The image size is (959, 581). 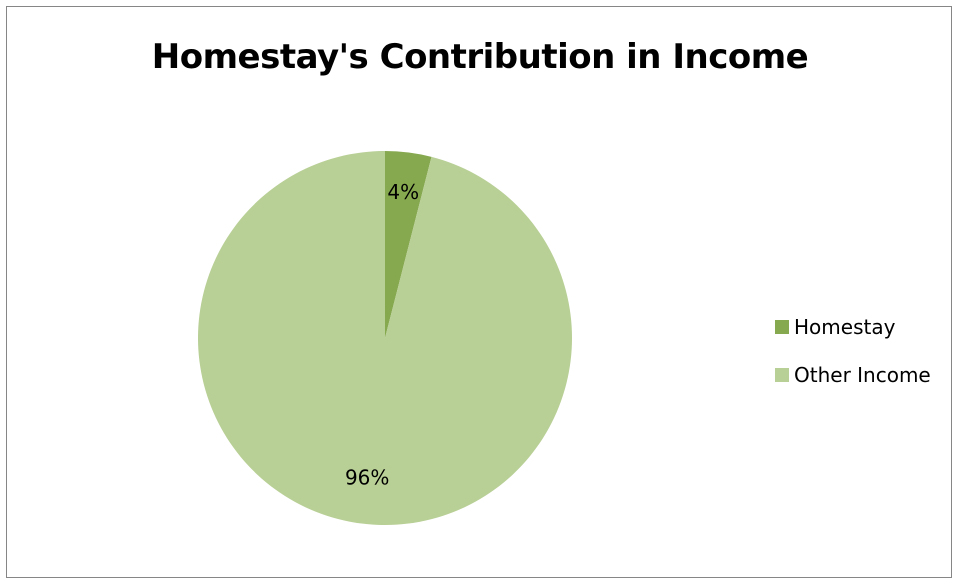 I want to click on legend-swatch-other-income, so click(x=782, y=375).